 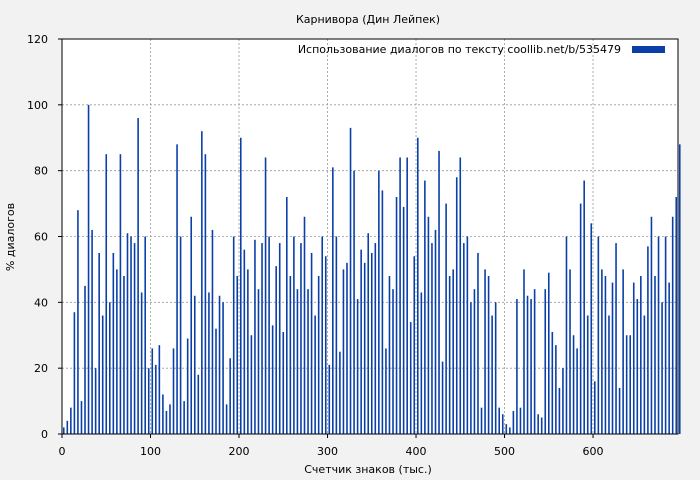 I want to click on x-tick-label: 200, so click(x=239, y=451).